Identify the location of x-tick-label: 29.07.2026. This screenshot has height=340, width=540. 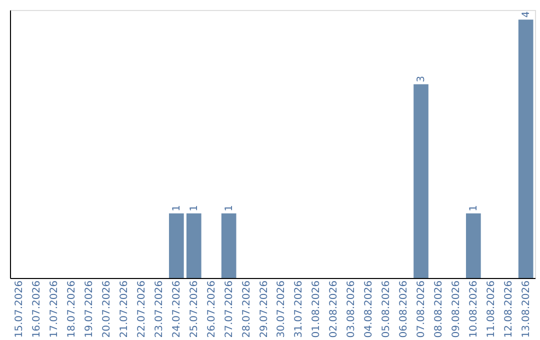
(264, 309).